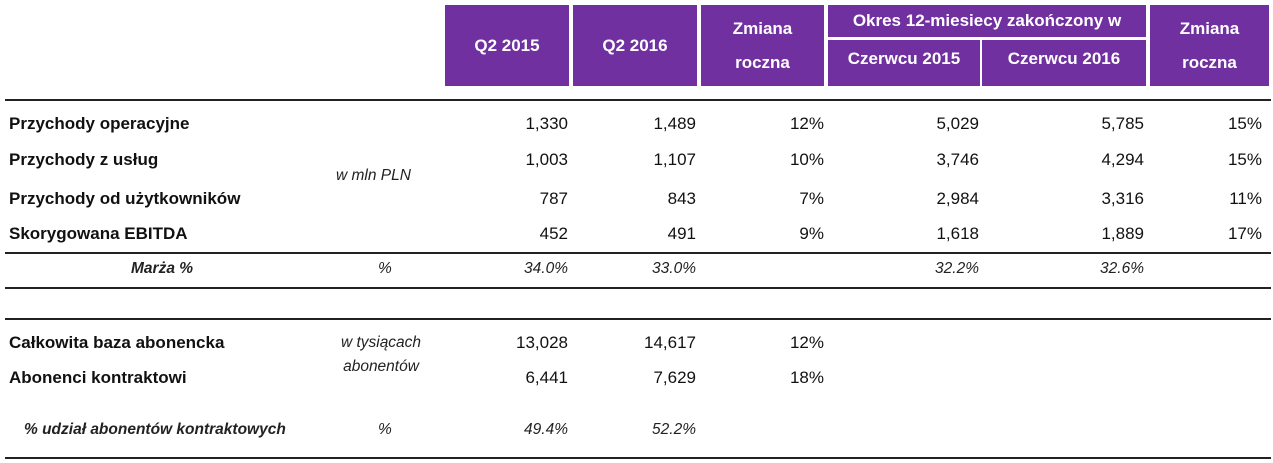 The height and width of the screenshot is (463, 1273). Describe the element at coordinates (1122, 159) in the screenshot. I see `value-june-2016: 4,294` at that location.